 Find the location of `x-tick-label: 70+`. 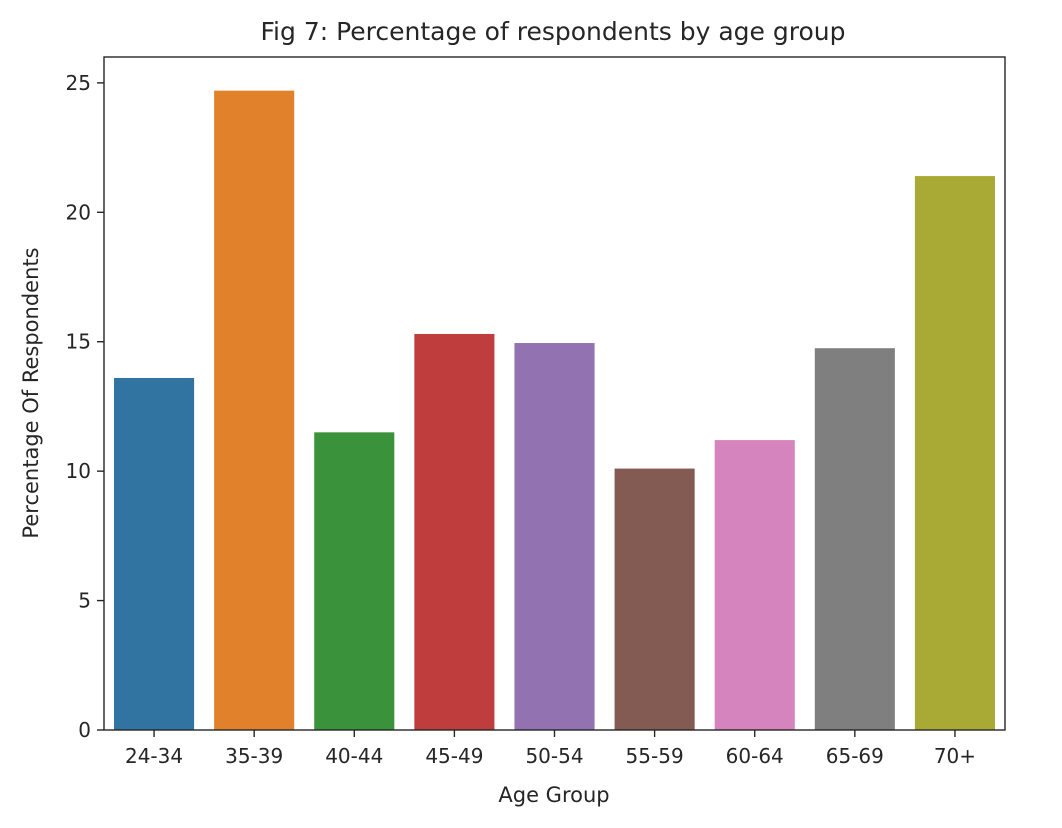

x-tick-label: 70+ is located at coordinates (955, 756).